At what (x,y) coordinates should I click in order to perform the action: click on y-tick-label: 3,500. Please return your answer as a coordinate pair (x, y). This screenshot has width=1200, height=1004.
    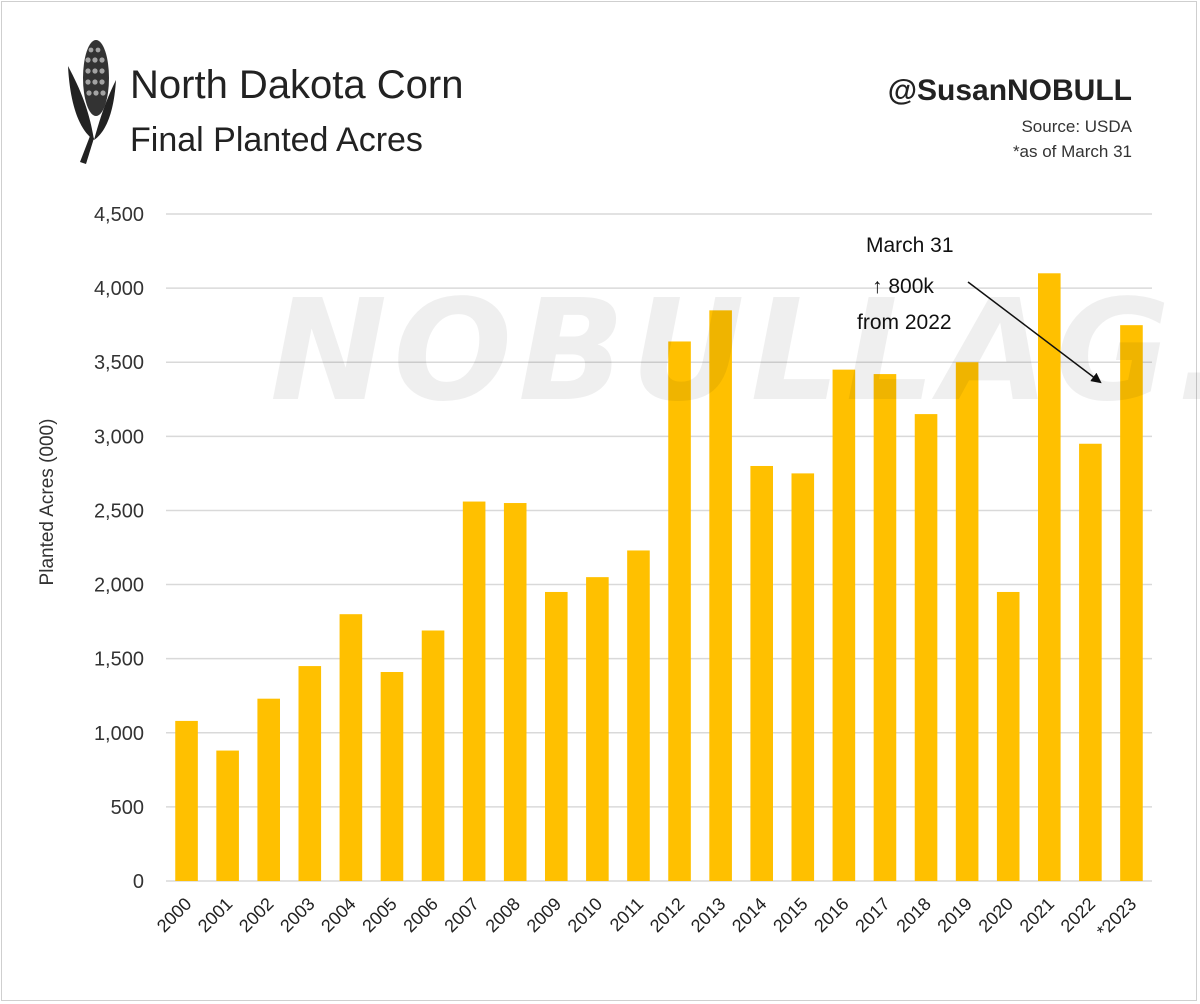
    Looking at the image, I should click on (119, 363).